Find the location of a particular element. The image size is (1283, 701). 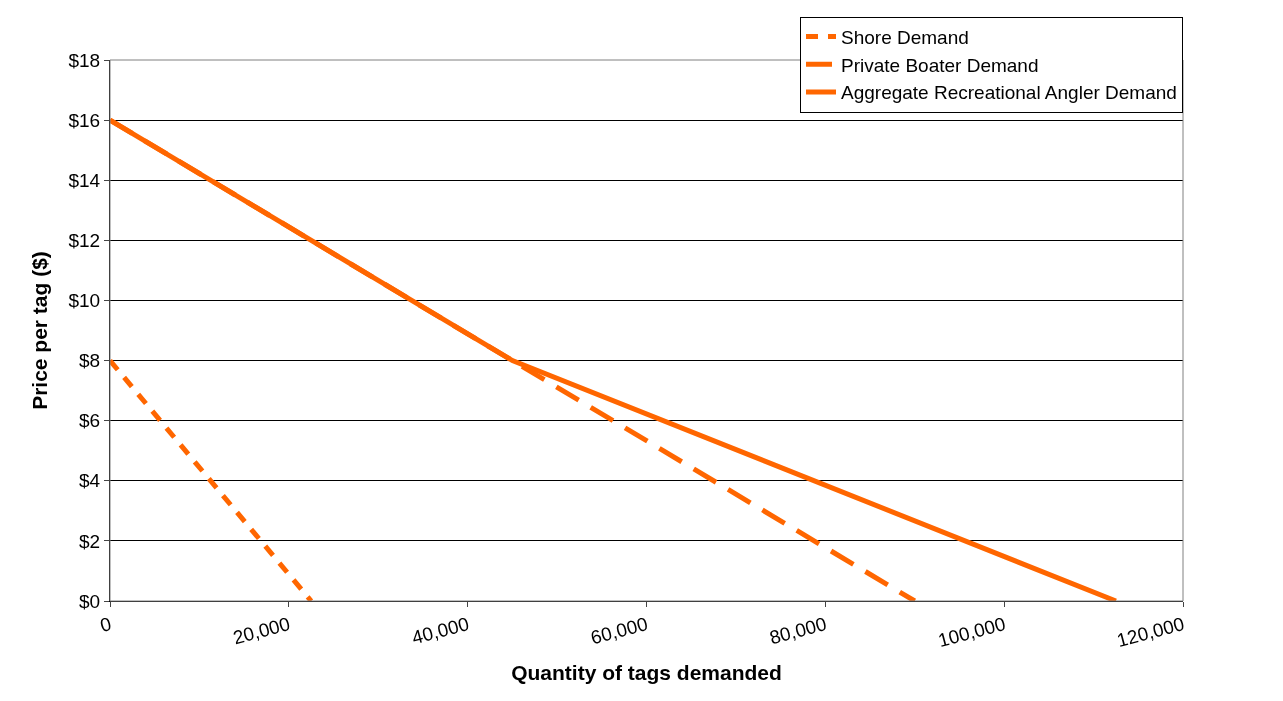

x-tick-label: 60,000 is located at coordinates (619, 631).